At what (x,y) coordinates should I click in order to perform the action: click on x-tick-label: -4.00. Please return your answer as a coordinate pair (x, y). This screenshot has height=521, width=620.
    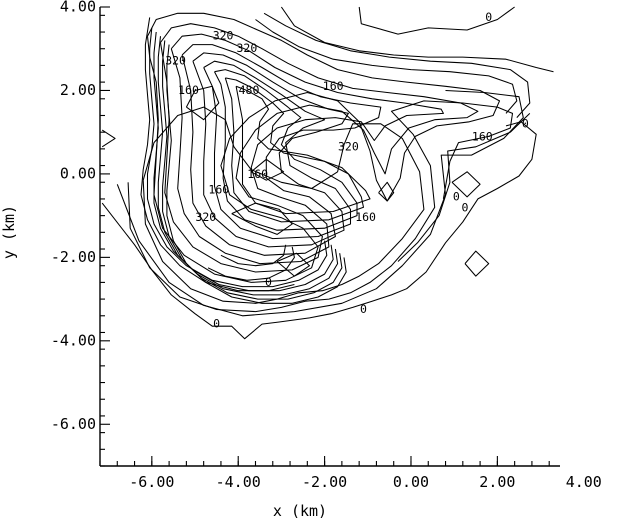
    Looking at the image, I should click on (238, 482).